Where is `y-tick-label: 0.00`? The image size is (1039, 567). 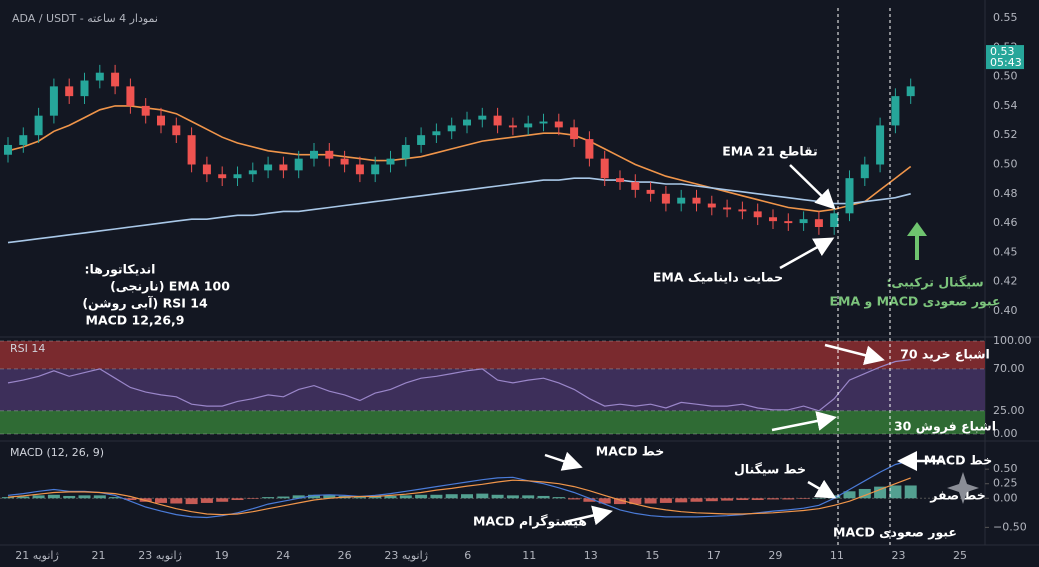
y-tick-label: 0.00 is located at coordinates (1005, 497).